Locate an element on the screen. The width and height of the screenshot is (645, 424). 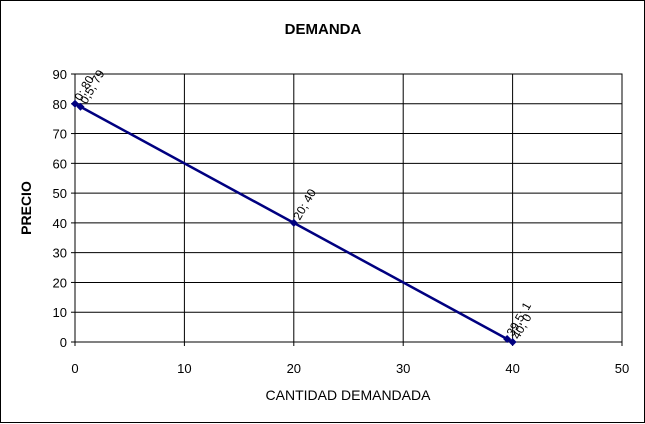
x-tick-label: 10 is located at coordinates (184, 368).